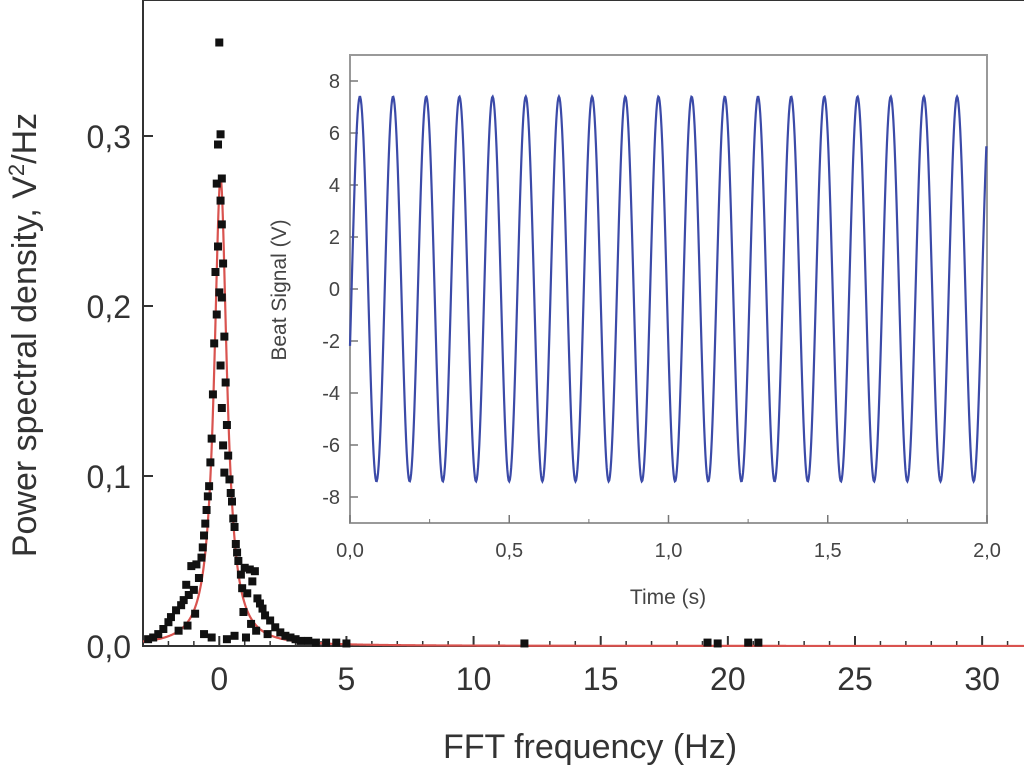 This screenshot has width=1024, height=773. Describe the element at coordinates (982, 679) in the screenshot. I see `main-x-tick-label: 30` at that location.